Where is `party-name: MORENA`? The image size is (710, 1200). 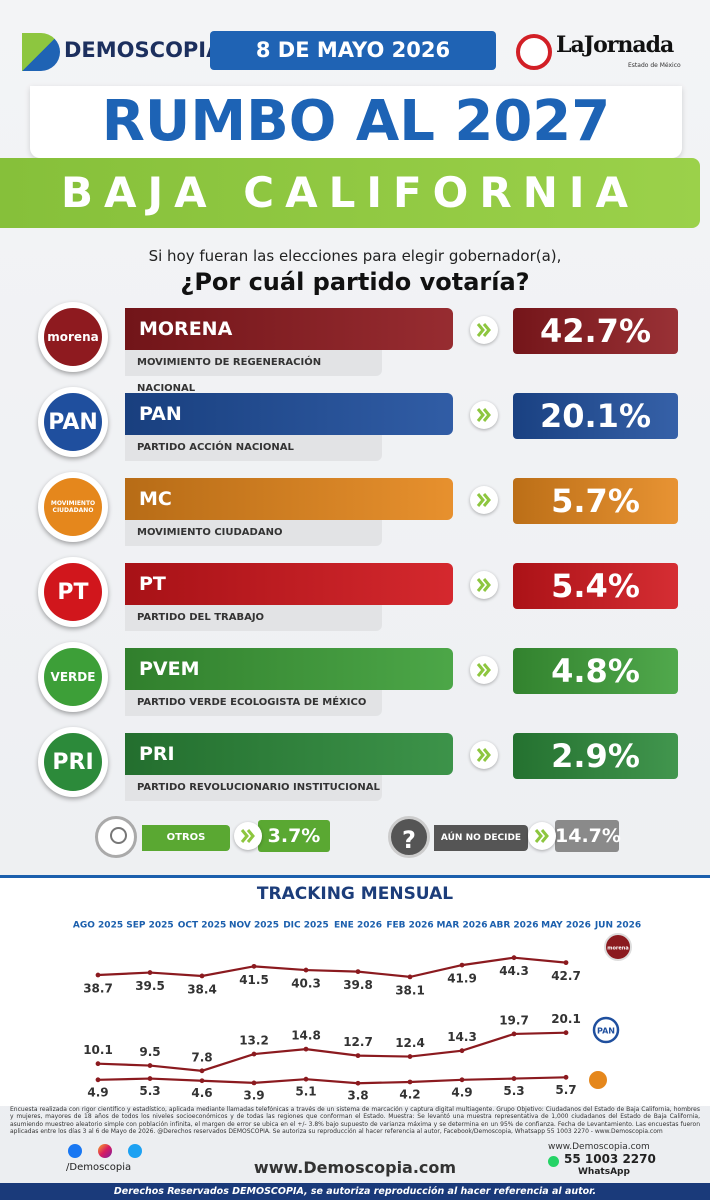 party-name: MORENA is located at coordinates (289, 329).